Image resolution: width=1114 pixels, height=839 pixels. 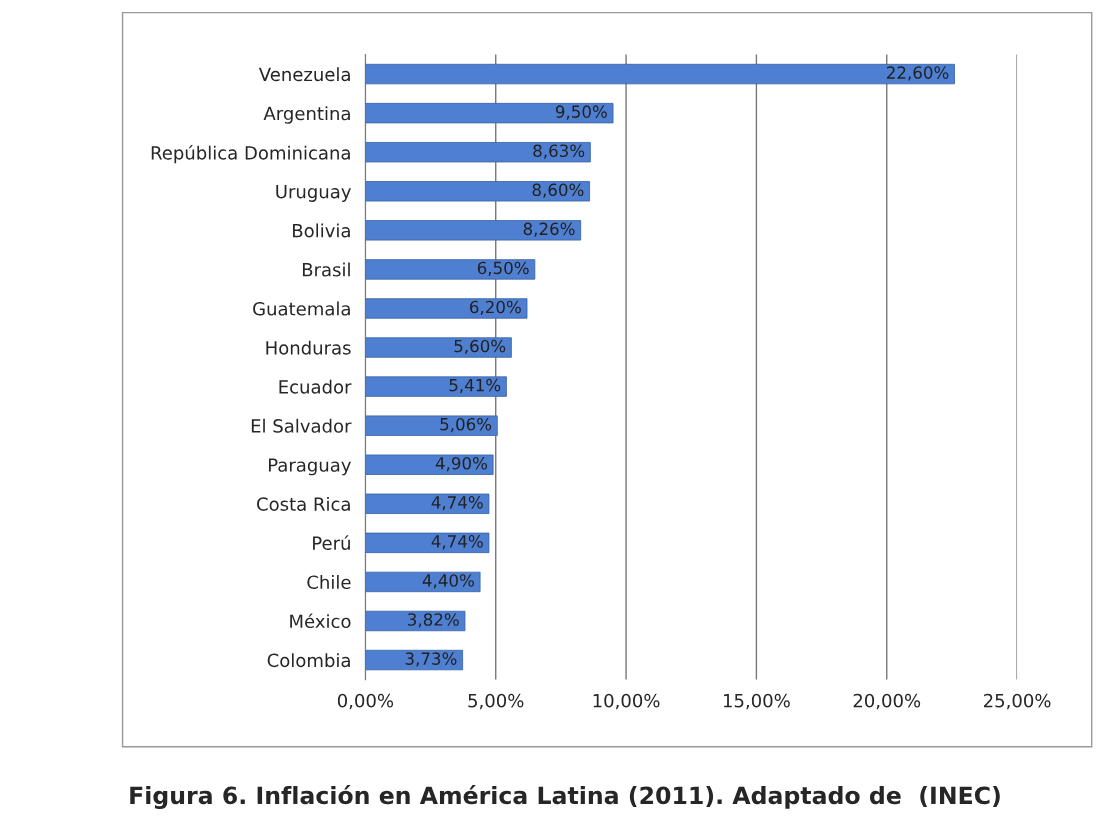 What do you see at coordinates (503, 268) in the screenshot?
I see `data-label: 6,50%` at bounding box center [503, 268].